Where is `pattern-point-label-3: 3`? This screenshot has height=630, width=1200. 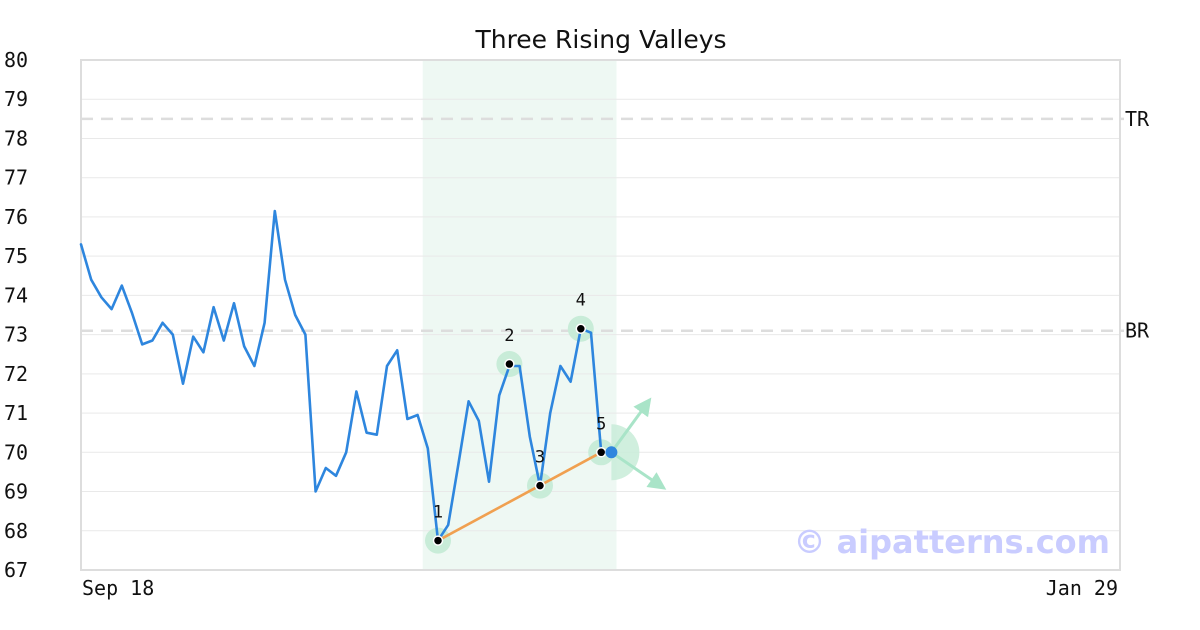
pattern-point-label-3: 3 is located at coordinates (540, 458).